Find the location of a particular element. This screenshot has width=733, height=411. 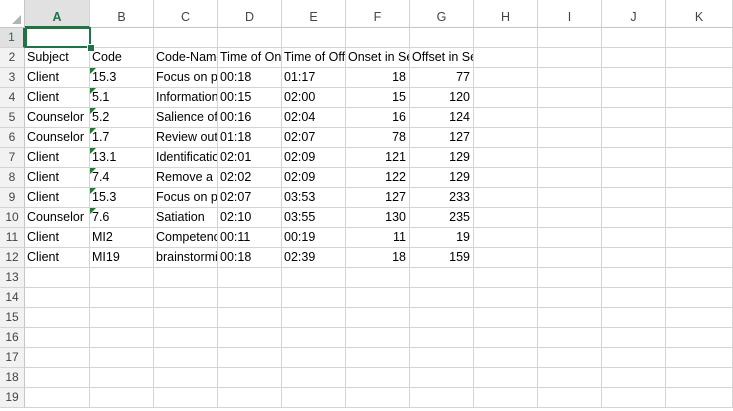

cell-g5: 124 is located at coordinates (442, 118).